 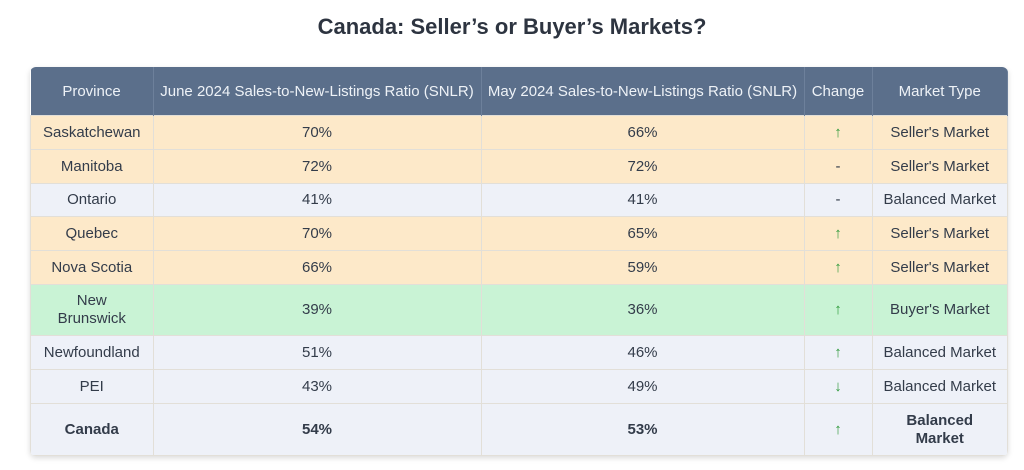 I want to click on table-row: PEI 43% 49% ↓ Balanced Market, so click(x=519, y=386).